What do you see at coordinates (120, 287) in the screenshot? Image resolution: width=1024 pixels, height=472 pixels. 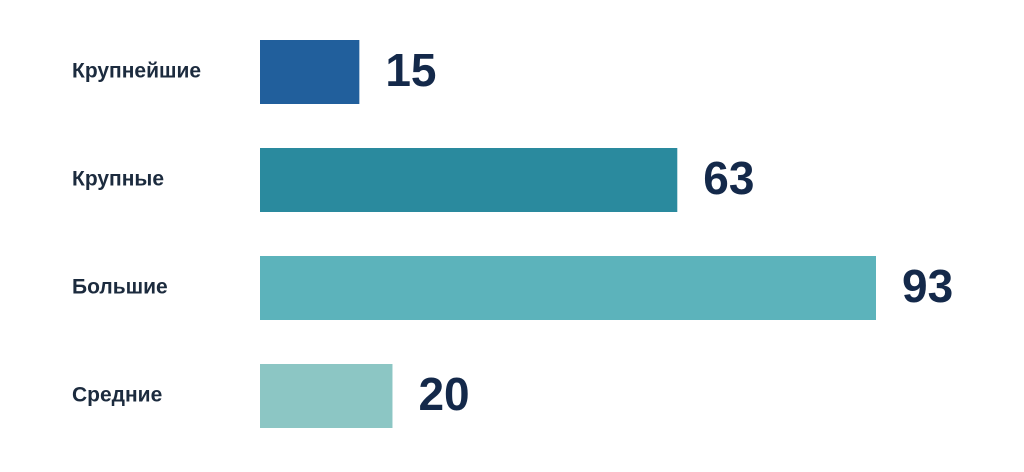 I see `category-label: Большие` at bounding box center [120, 287].